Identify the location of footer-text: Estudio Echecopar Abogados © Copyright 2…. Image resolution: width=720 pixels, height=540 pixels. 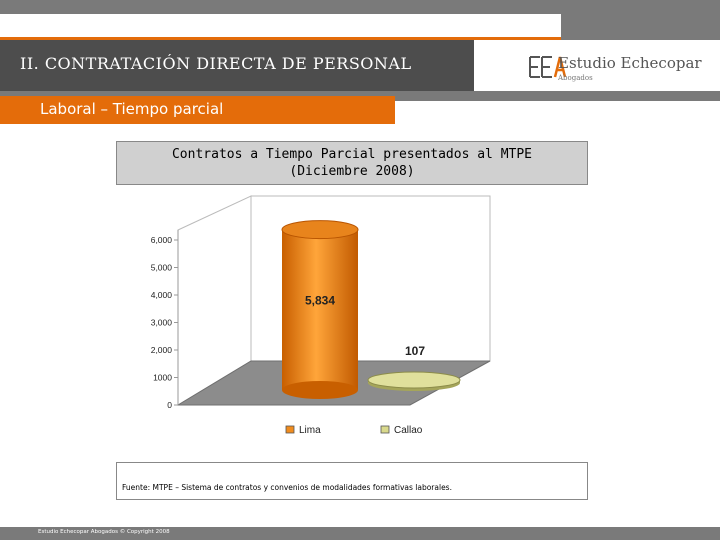
(104, 532).